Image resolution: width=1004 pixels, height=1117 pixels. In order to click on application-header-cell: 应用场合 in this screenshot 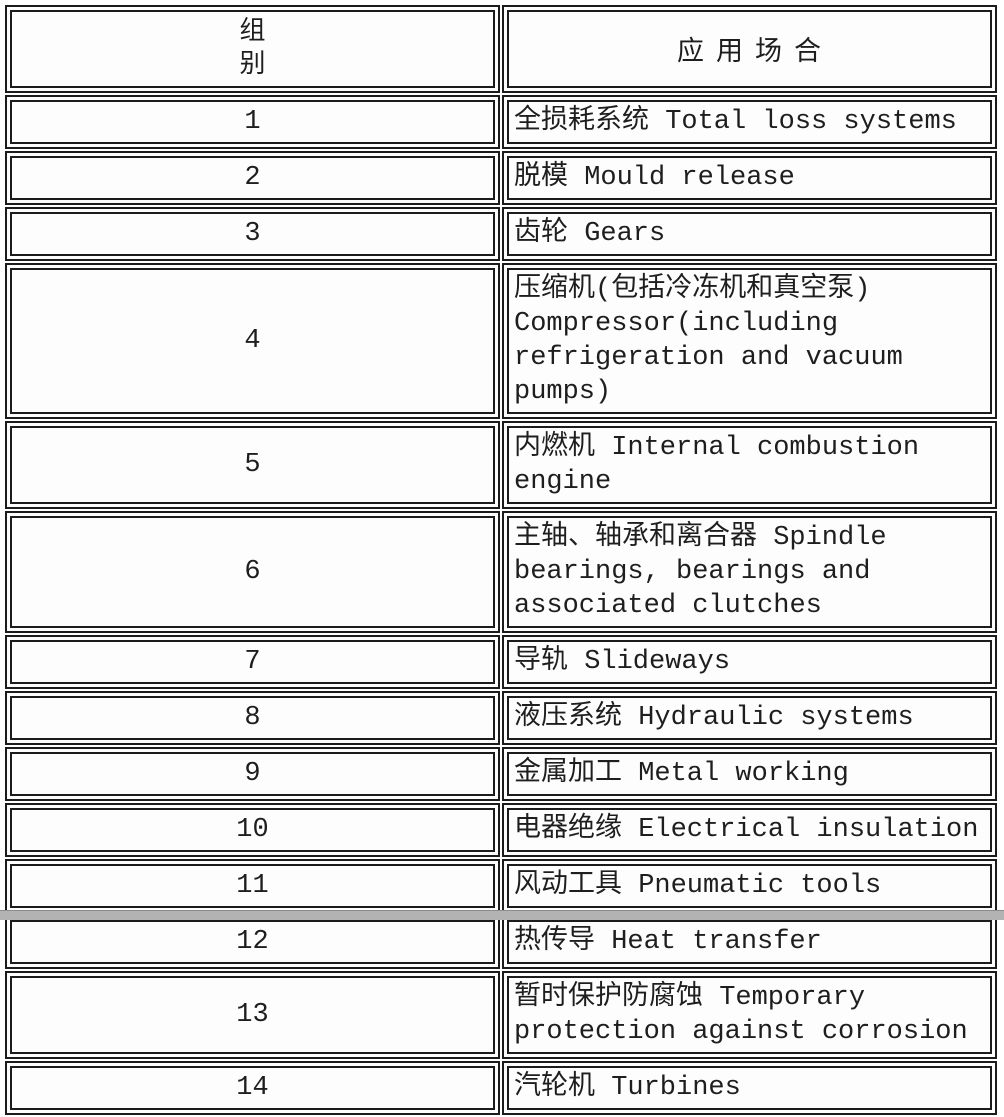, I will do `click(749, 49)`.